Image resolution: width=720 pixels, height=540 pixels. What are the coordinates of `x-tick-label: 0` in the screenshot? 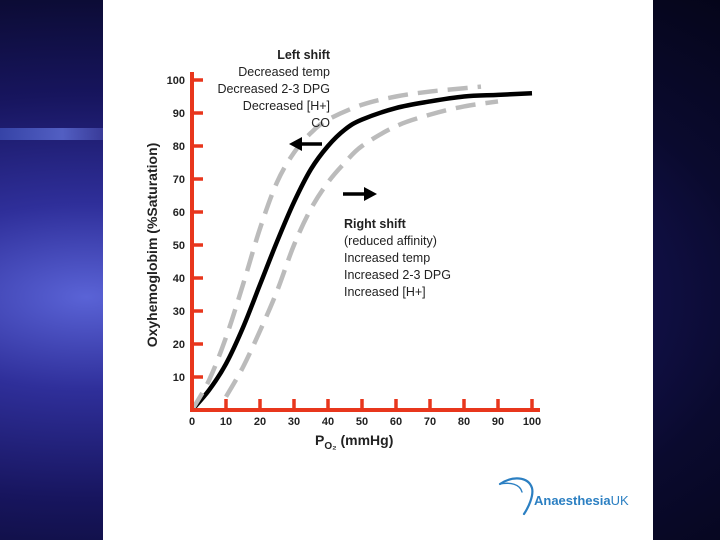 It's located at (192, 422).